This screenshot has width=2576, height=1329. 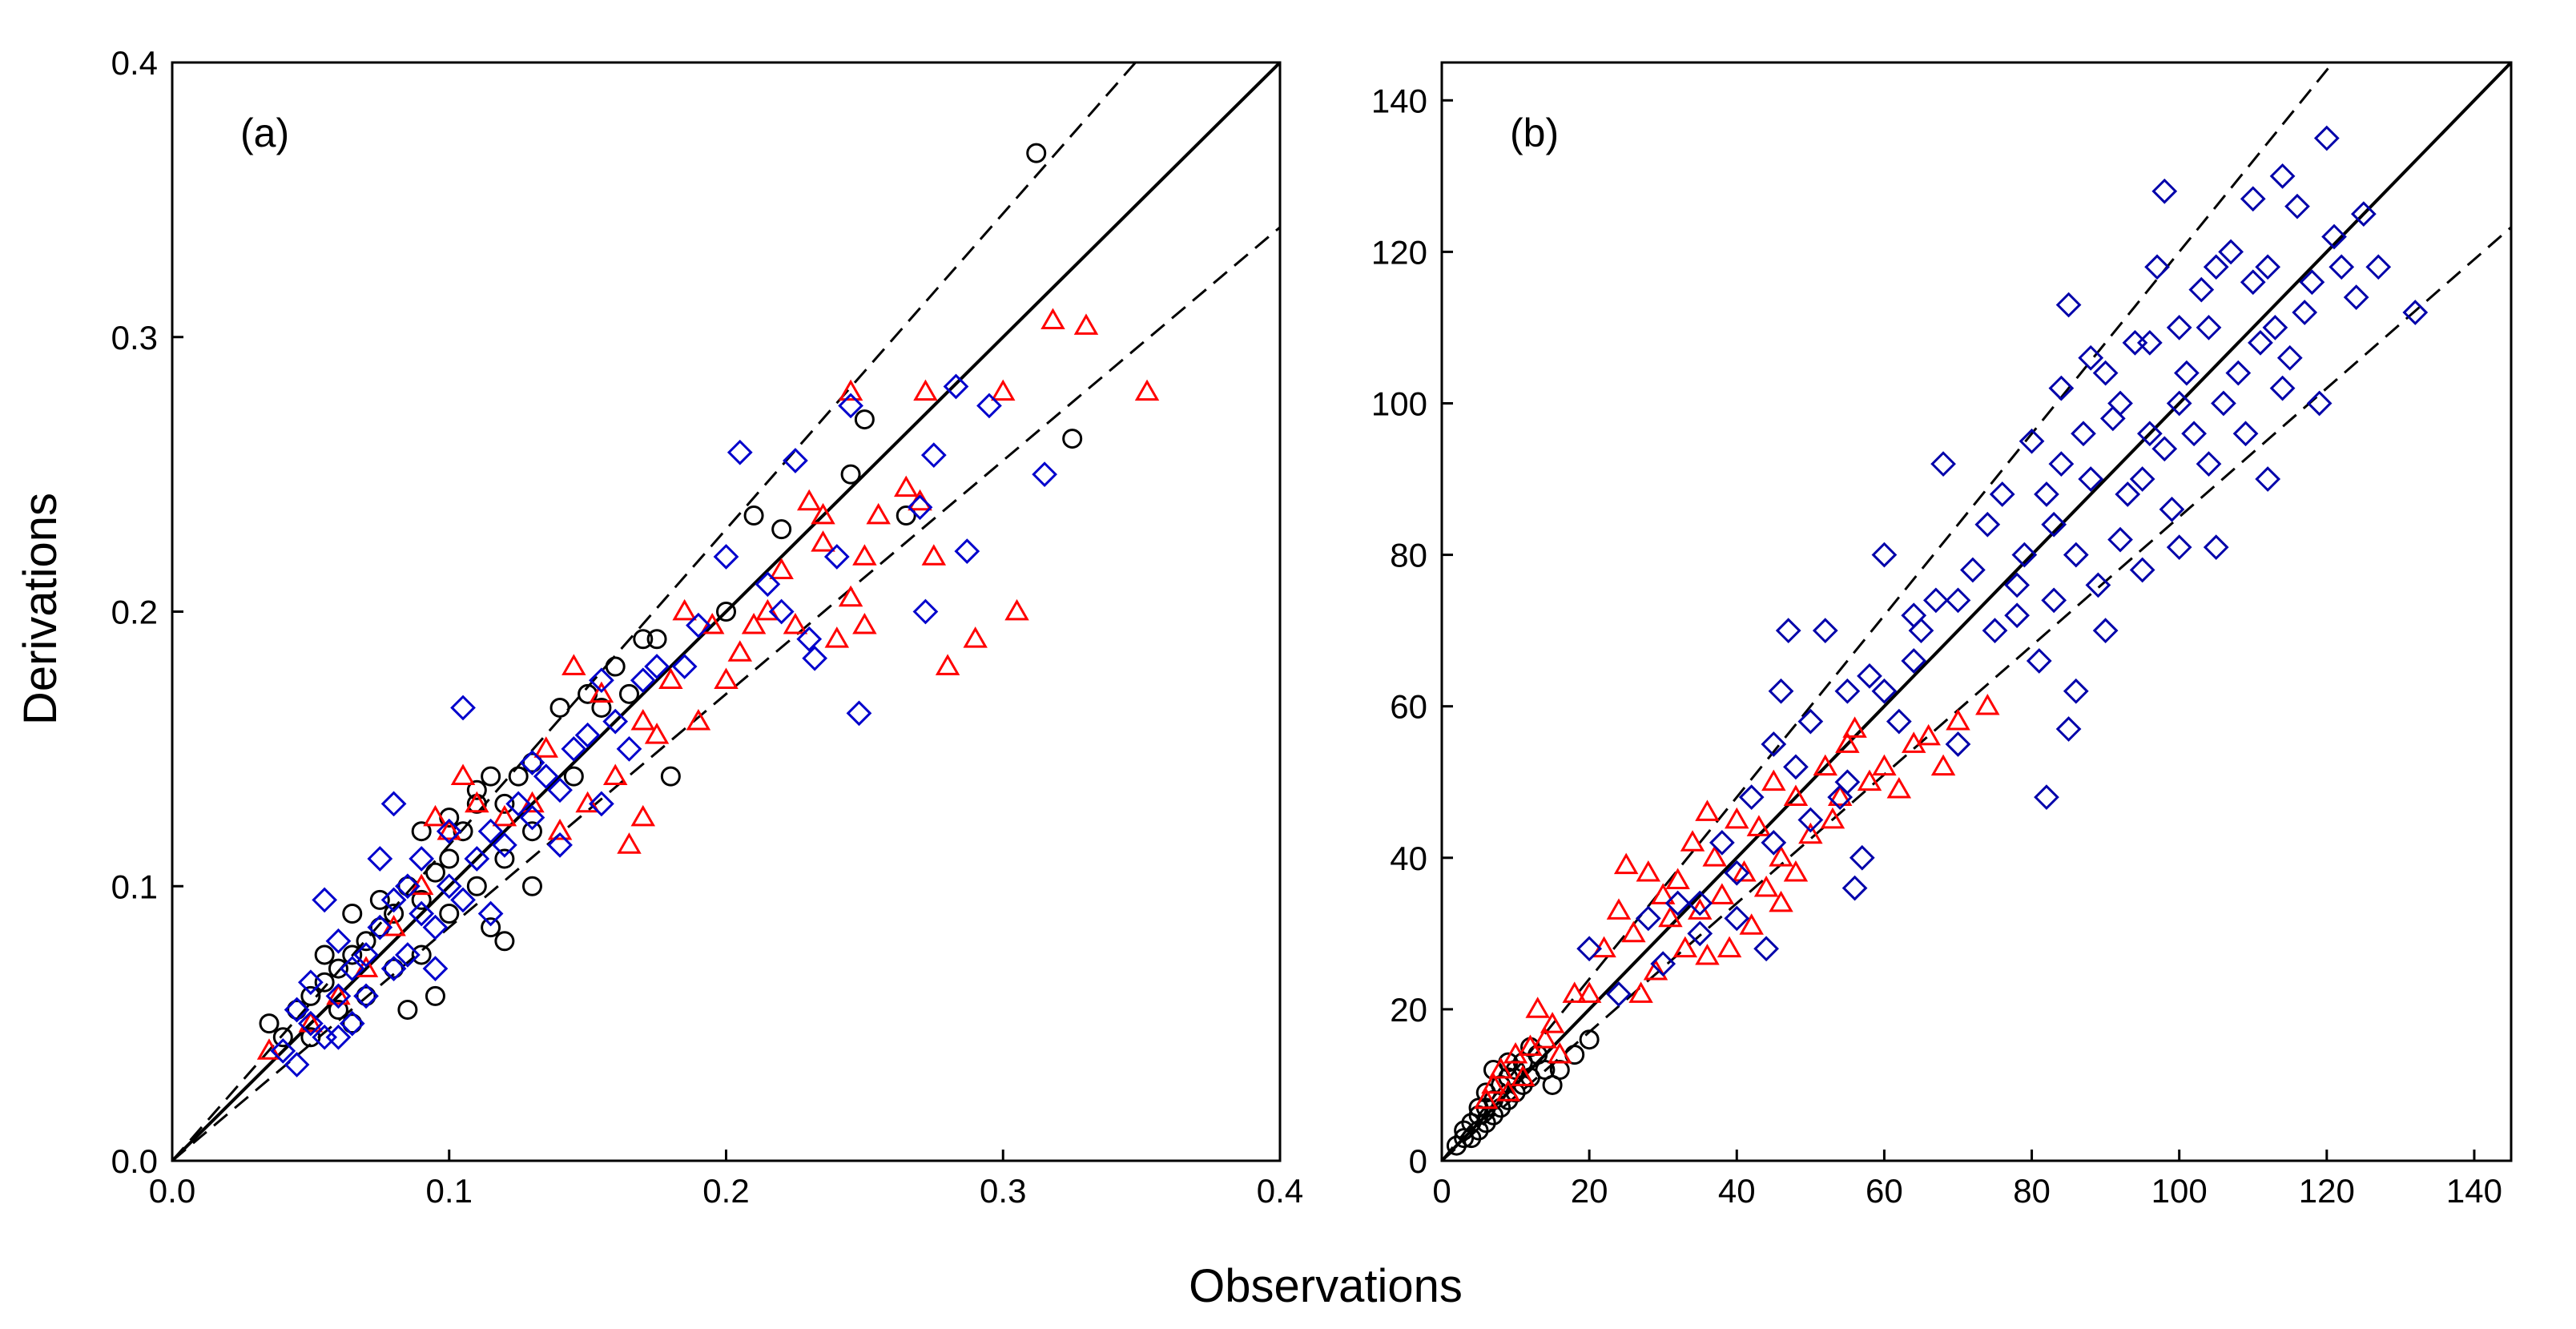 I want to click on panel-a-x-tick-label-1: 0.1, so click(x=449, y=1191).